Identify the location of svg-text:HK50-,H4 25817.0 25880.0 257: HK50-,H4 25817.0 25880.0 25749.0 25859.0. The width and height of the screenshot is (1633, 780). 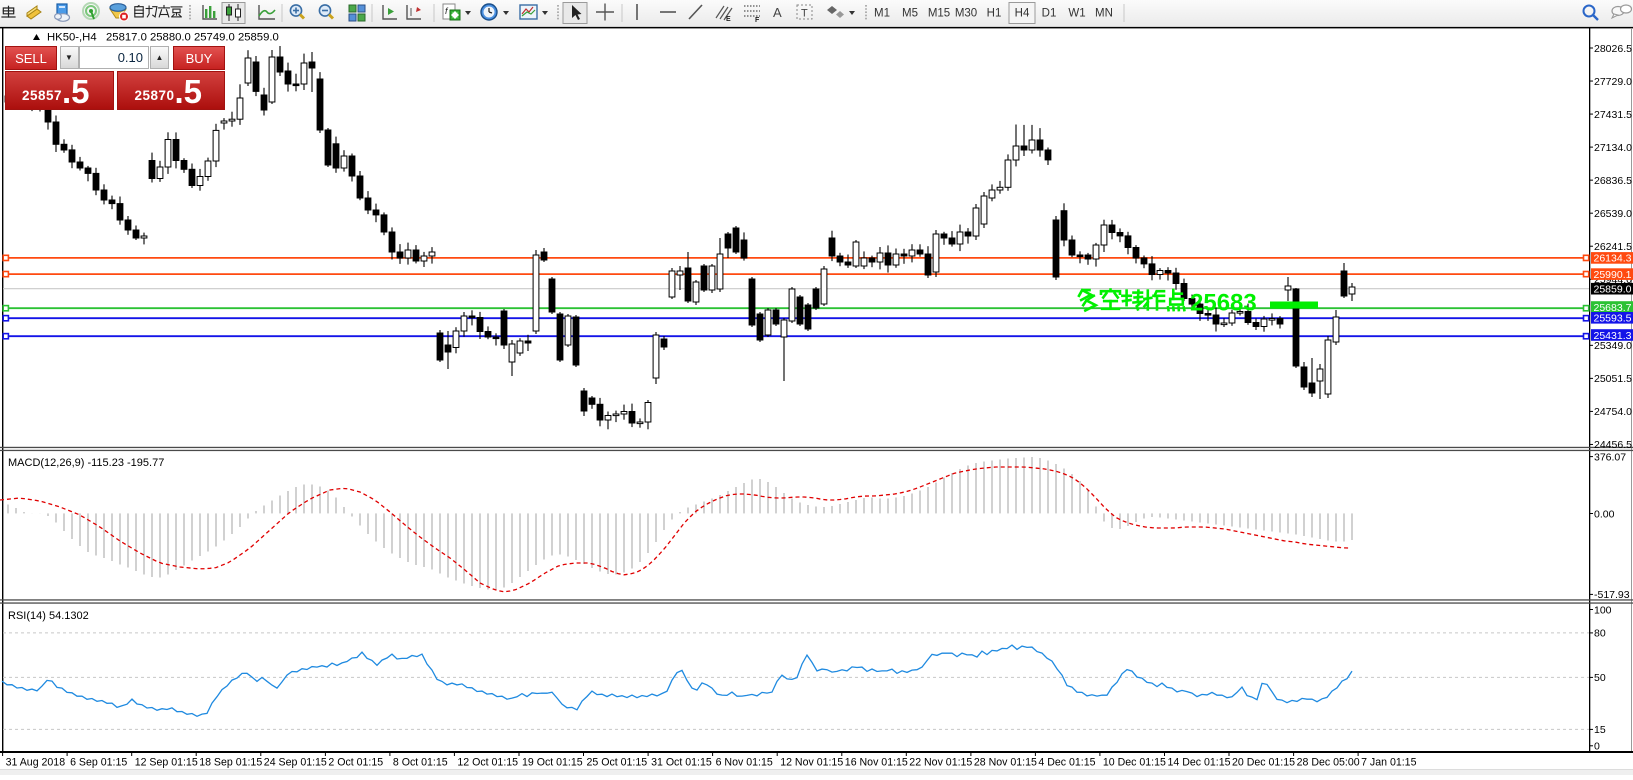
(163, 38).